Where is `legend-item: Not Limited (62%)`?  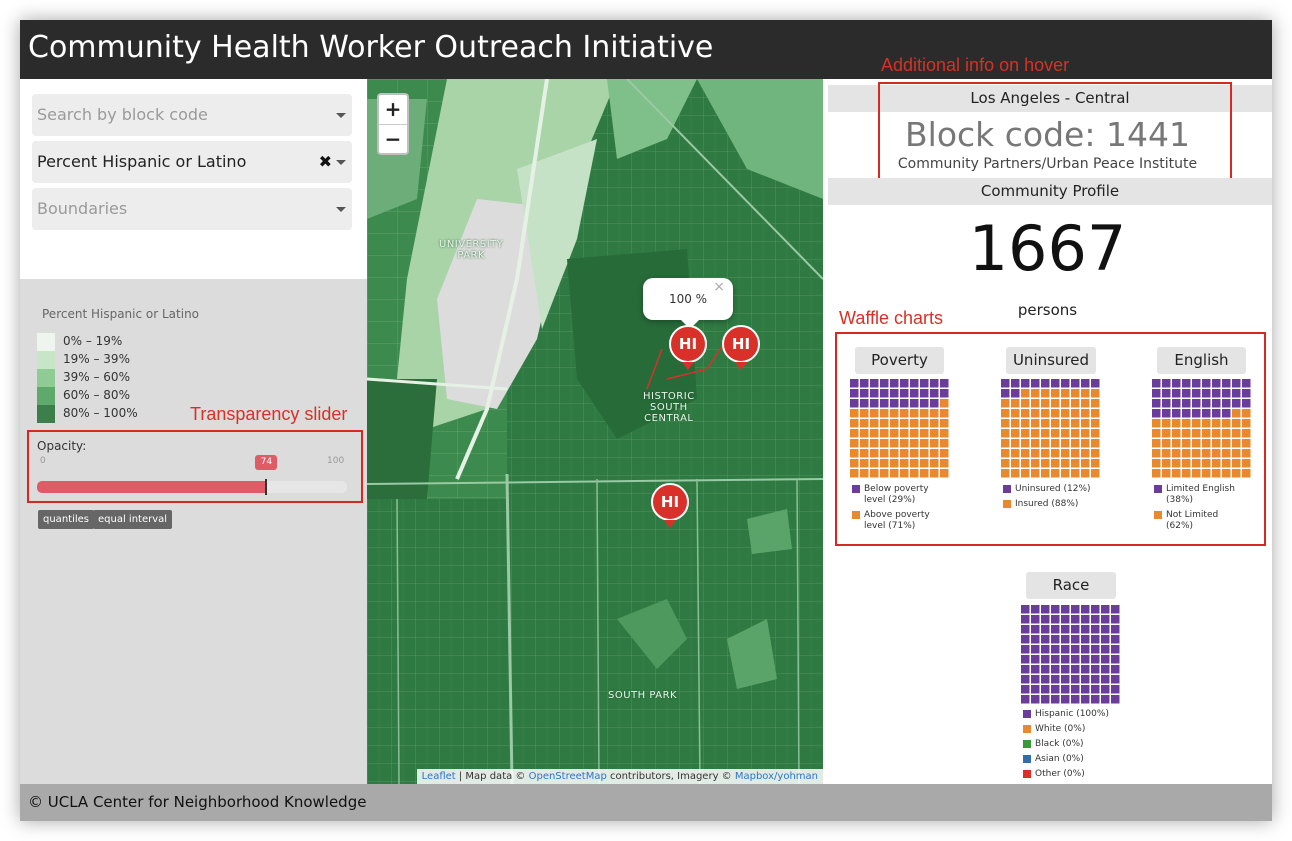 legend-item: Not Limited (62%) is located at coordinates (1190, 521).